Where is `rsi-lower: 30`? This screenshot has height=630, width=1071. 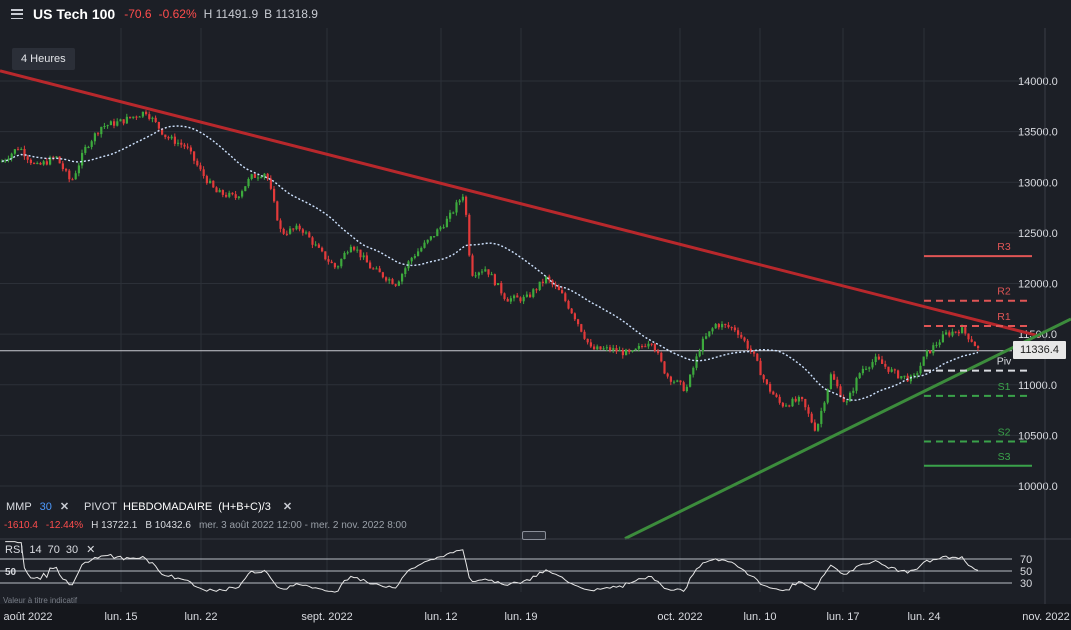
rsi-lower: 30 is located at coordinates (72, 549).